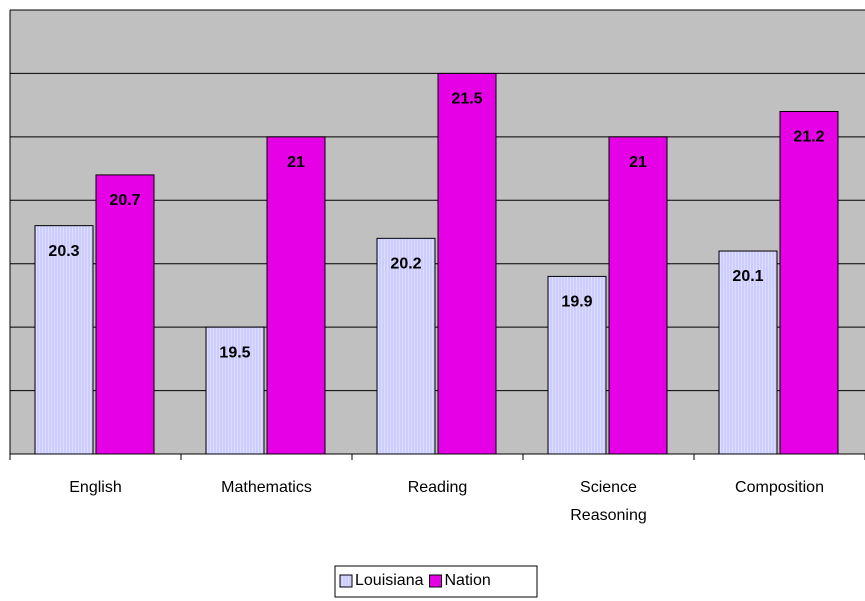 The image size is (865, 601). What do you see at coordinates (779, 487) in the screenshot?
I see `x-tick-label: Composition` at bounding box center [779, 487].